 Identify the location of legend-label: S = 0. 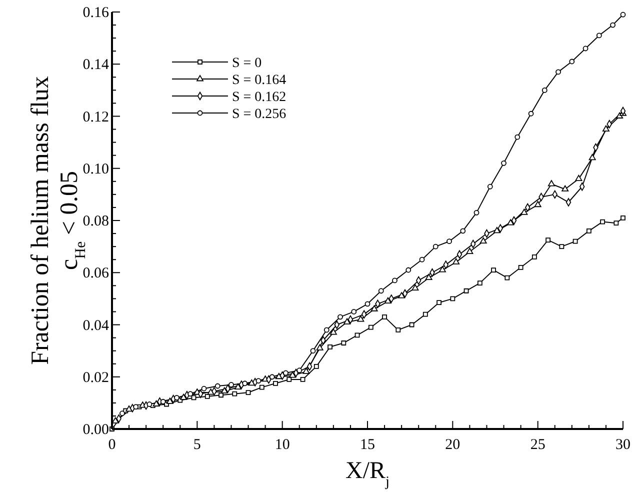
(247, 63).